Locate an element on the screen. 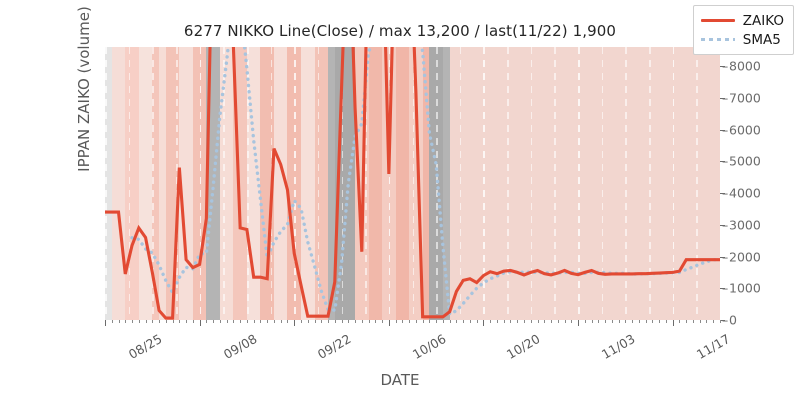 This screenshot has height=400, width=800. y-axis-tick-label: –2000 is located at coordinates (741, 256).